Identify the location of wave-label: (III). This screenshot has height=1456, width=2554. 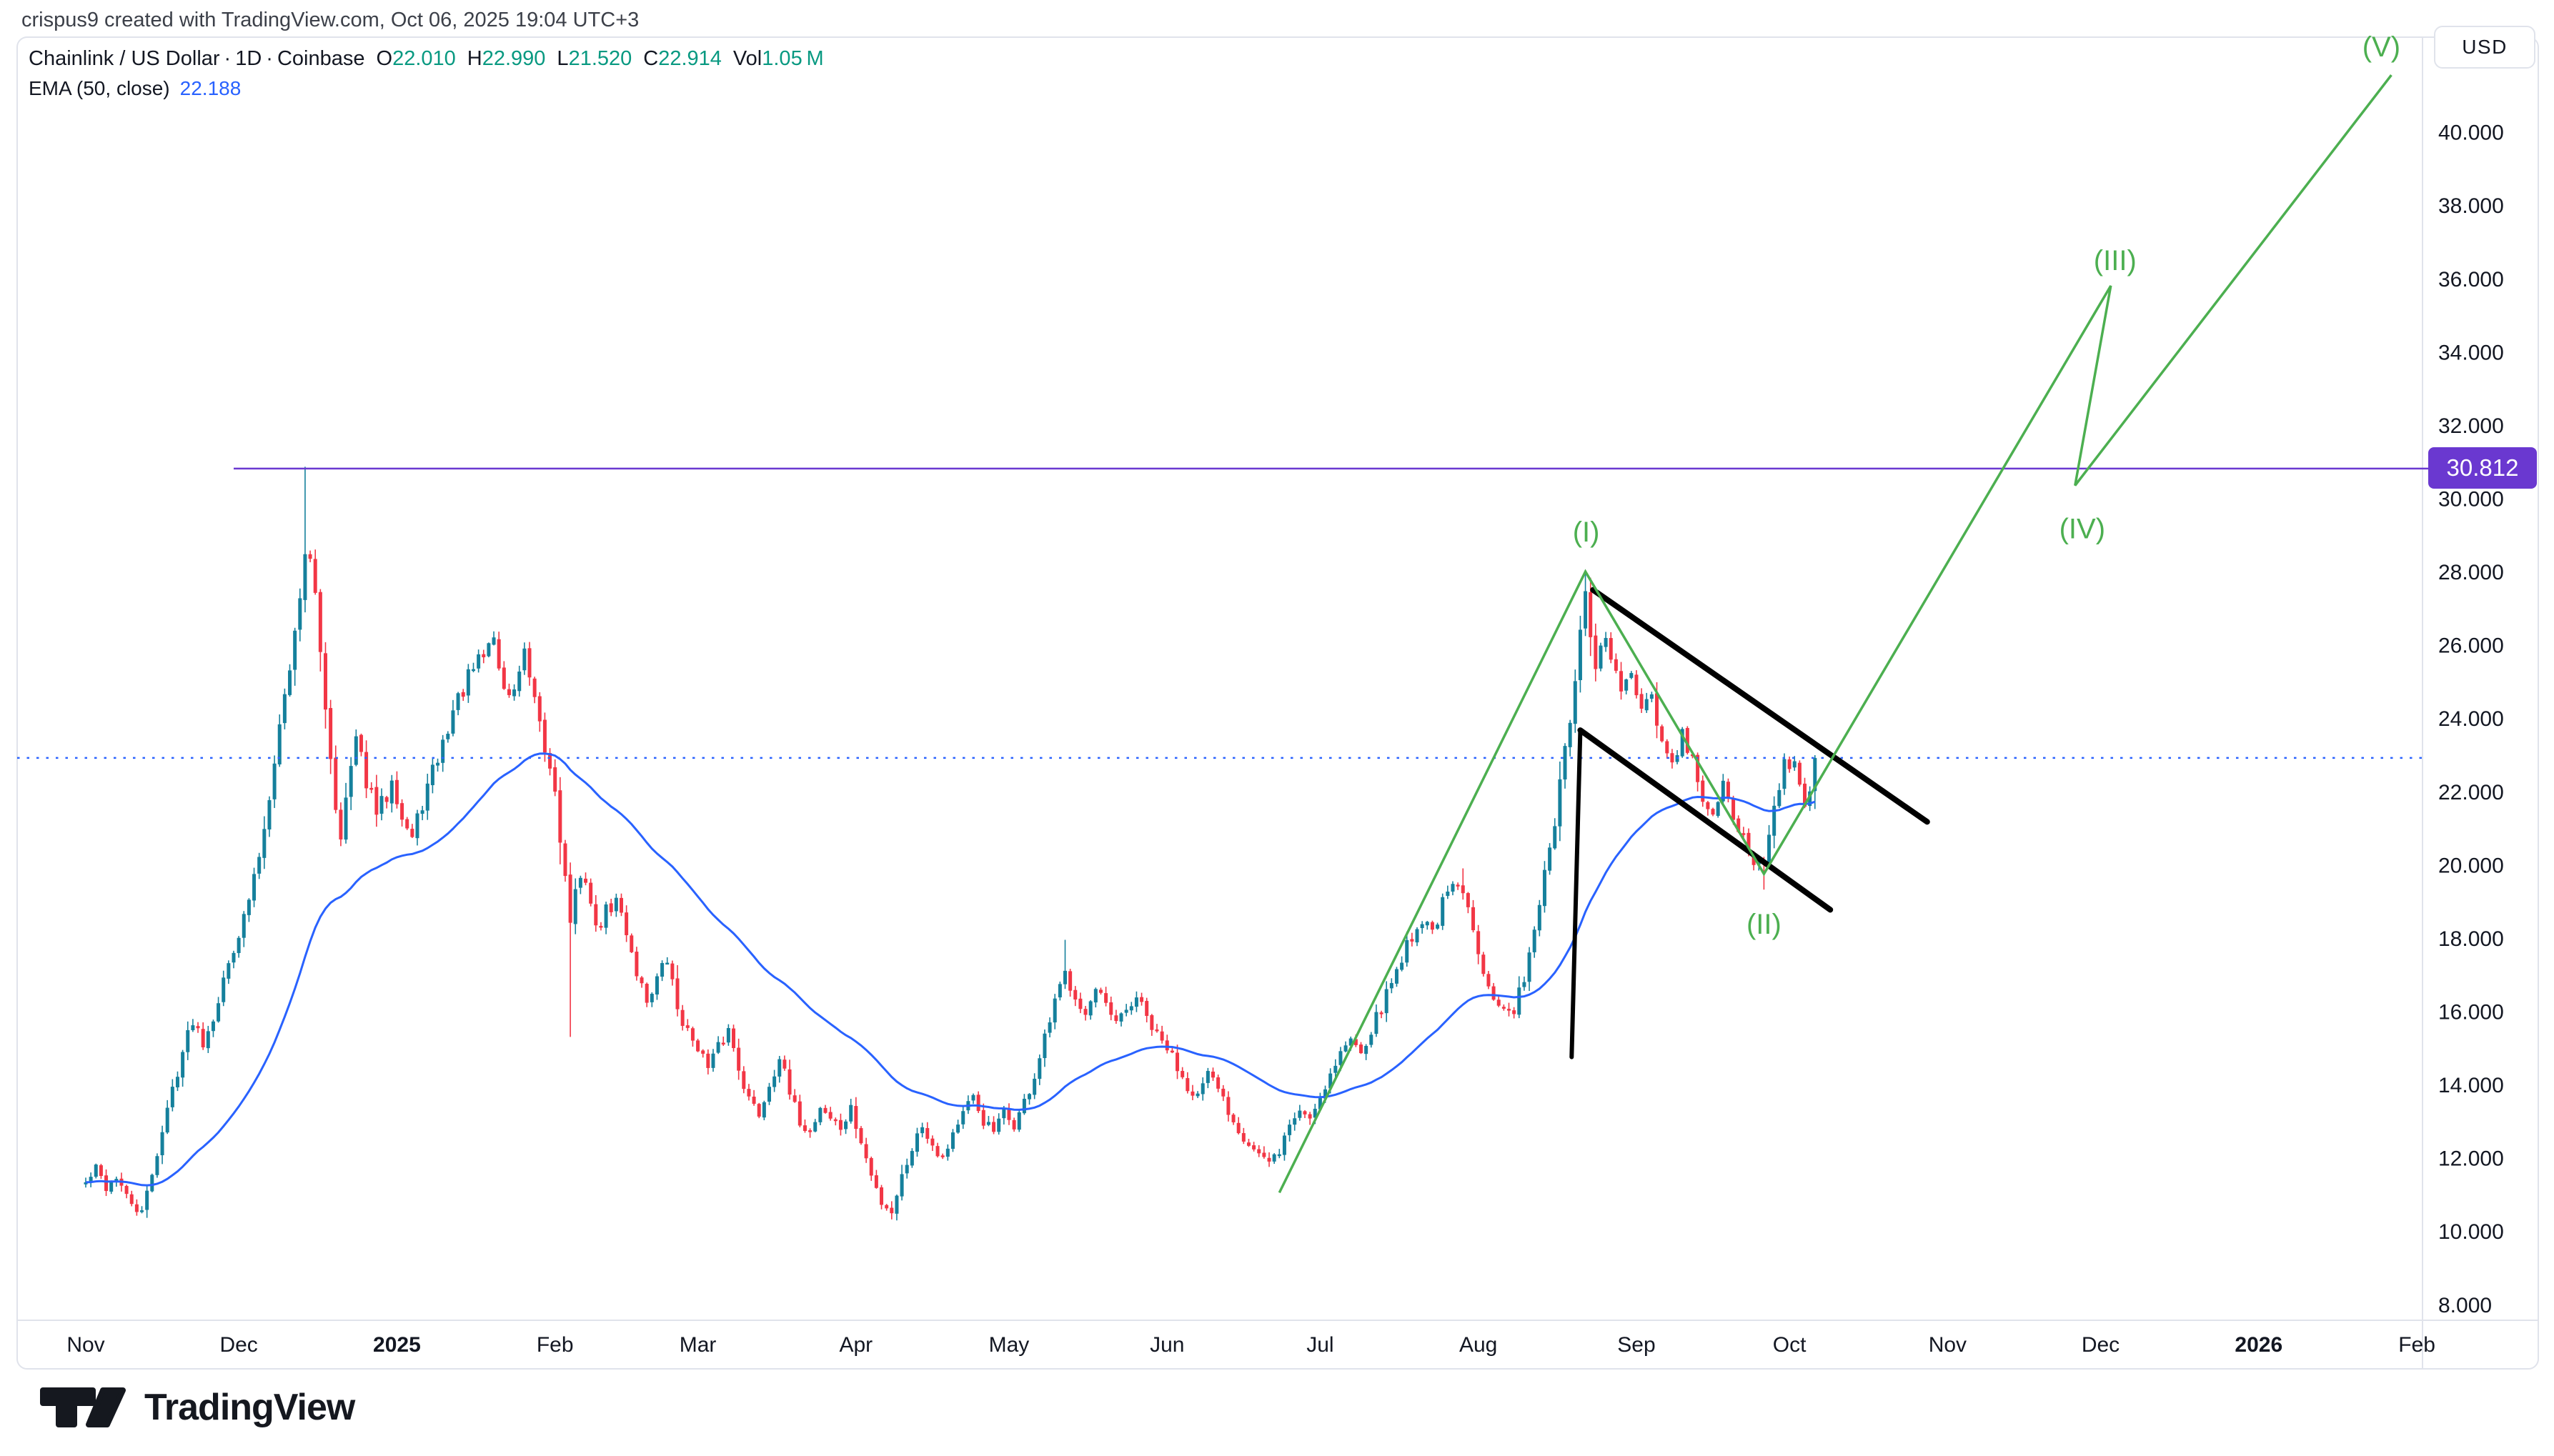
(2115, 260).